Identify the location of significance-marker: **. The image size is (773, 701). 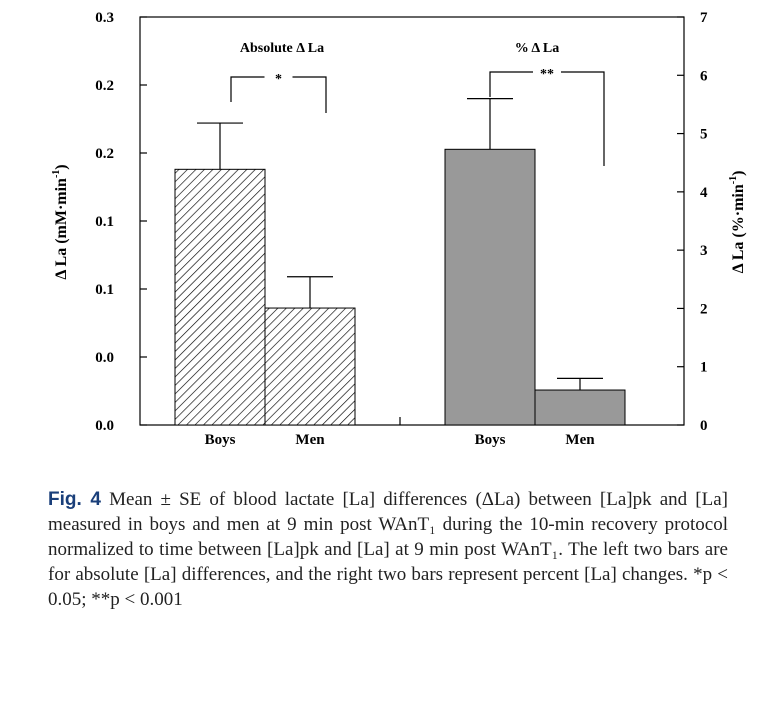
(547, 74).